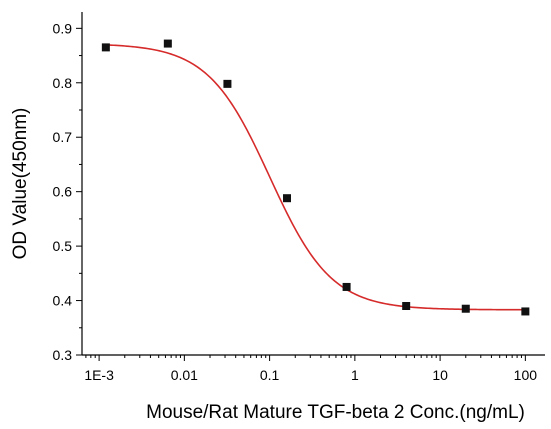 This screenshot has width=551, height=429. I want to click on x-axis-ticks: 1E-3 0.01 0.1 1 10 100, so click(310, 369).